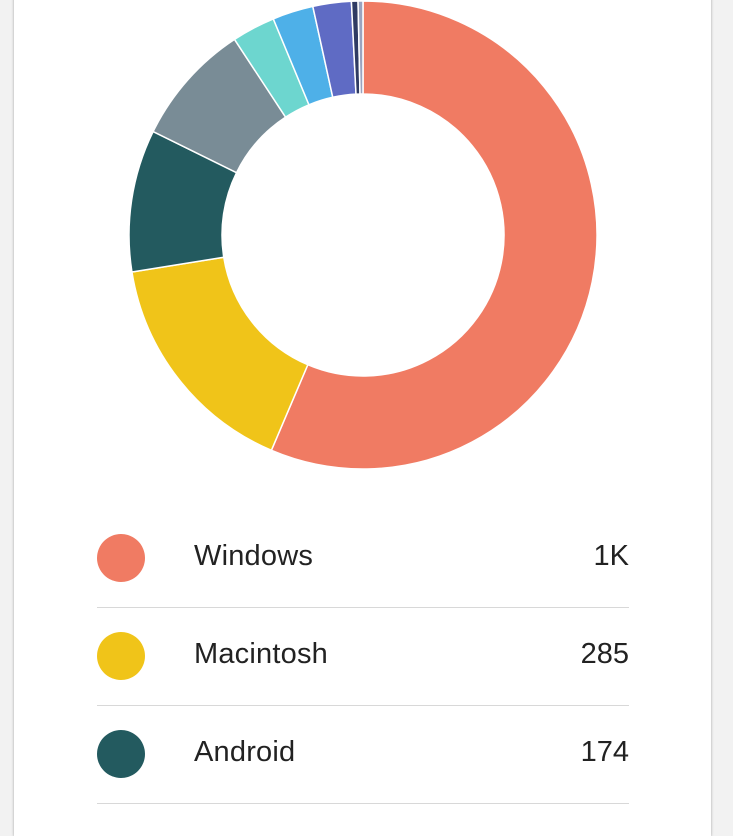 The height and width of the screenshot is (836, 733). Describe the element at coordinates (604, 654) in the screenshot. I see `legend-value-macintosh: 285` at that location.